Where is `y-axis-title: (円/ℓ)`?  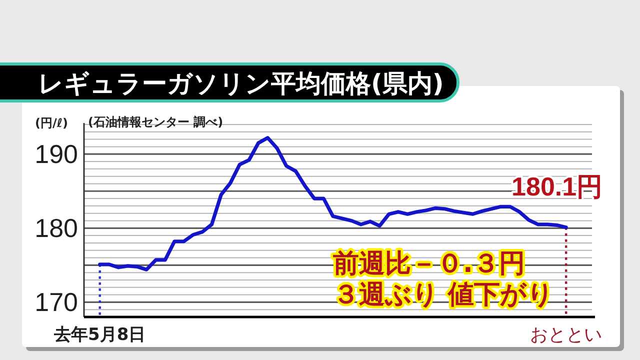
y-axis-title: (円/ℓ) is located at coordinates (51, 123).